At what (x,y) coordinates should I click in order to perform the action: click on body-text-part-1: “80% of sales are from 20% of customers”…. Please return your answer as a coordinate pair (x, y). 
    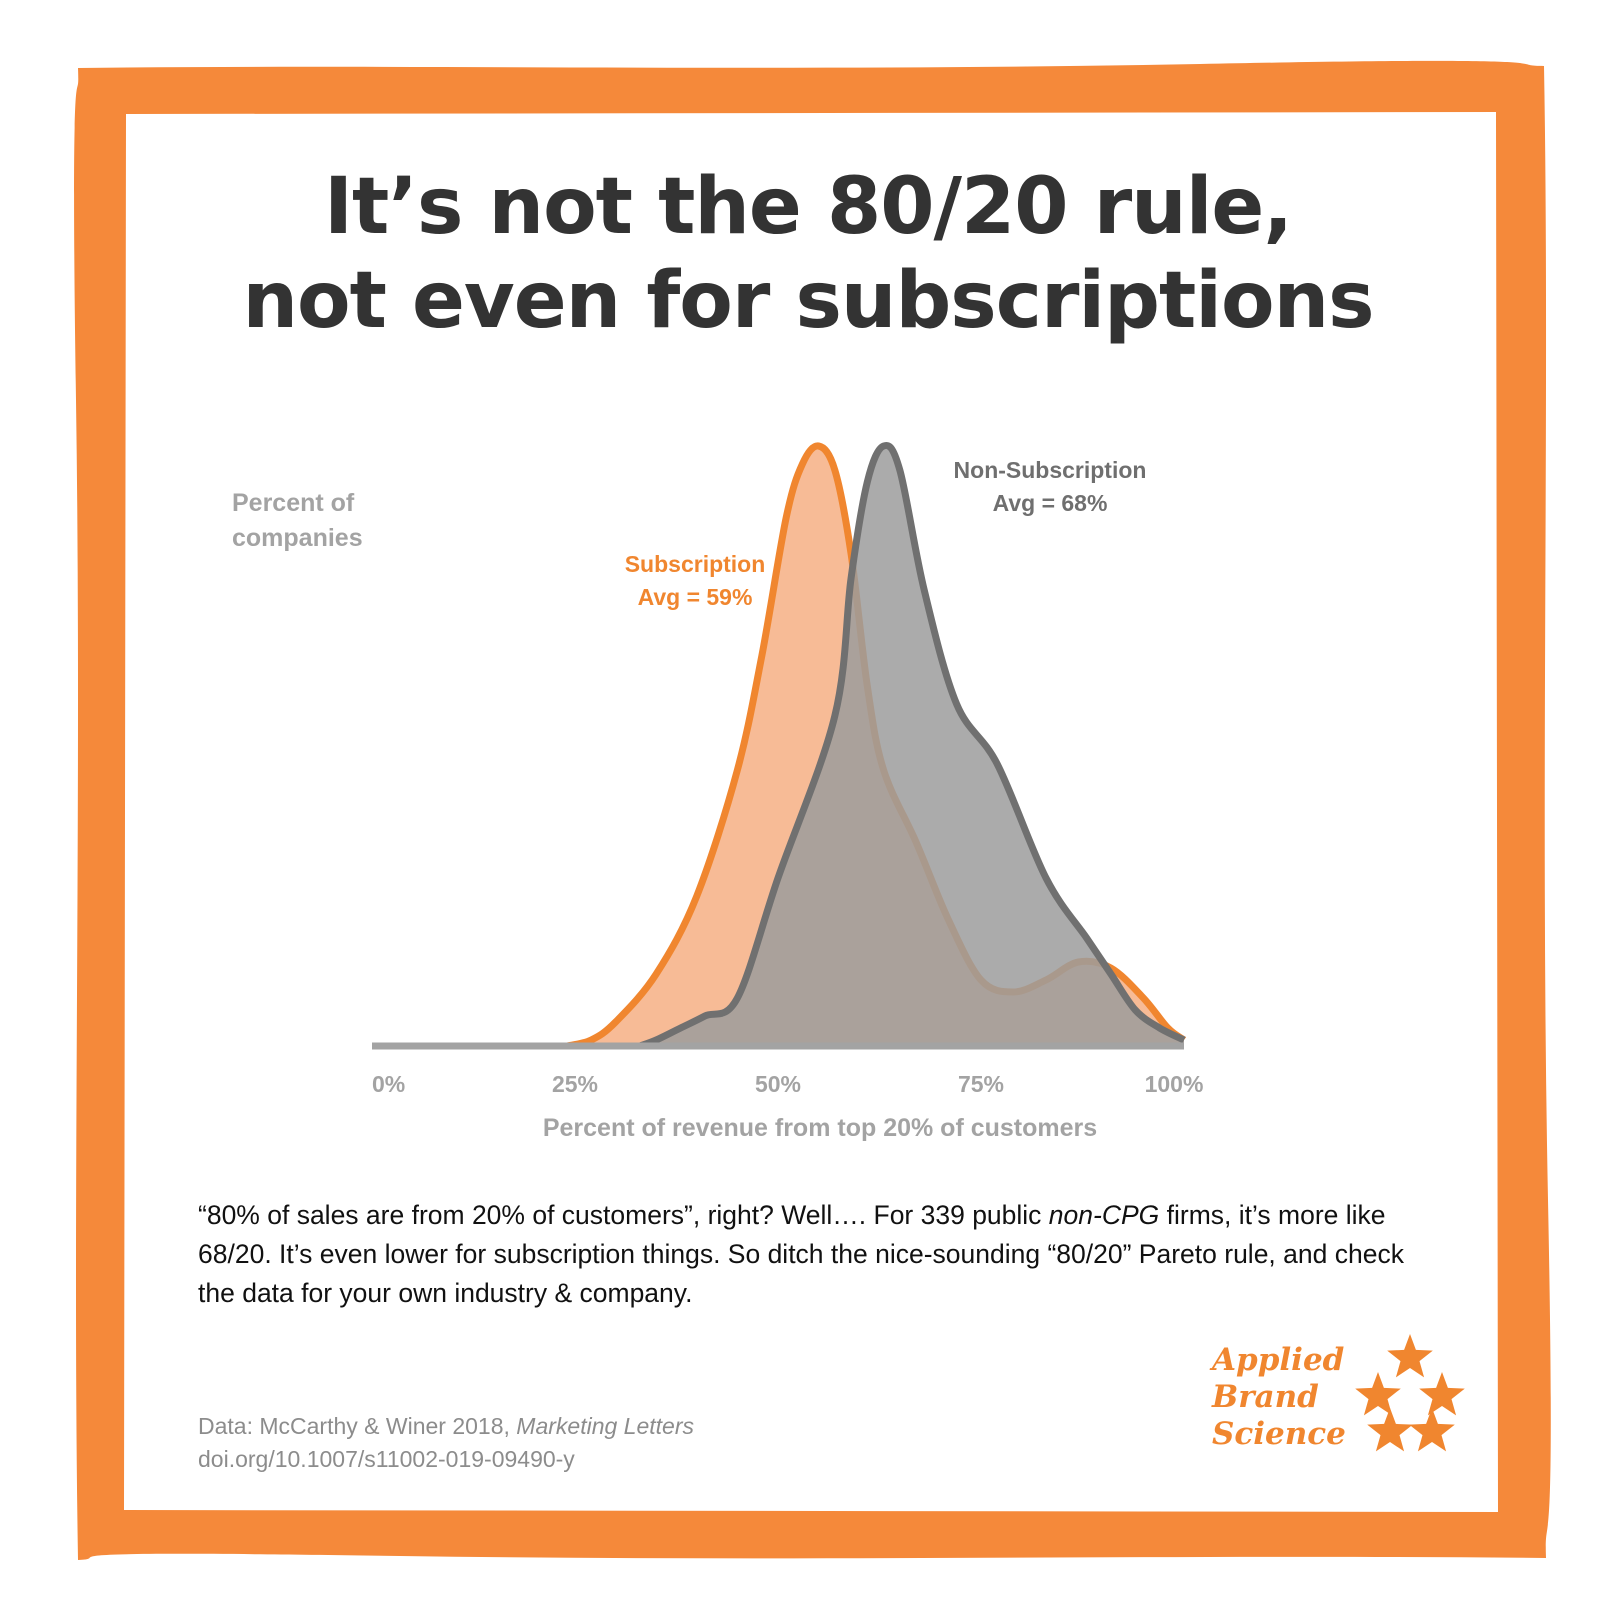
    Looking at the image, I should click on (623, 1215).